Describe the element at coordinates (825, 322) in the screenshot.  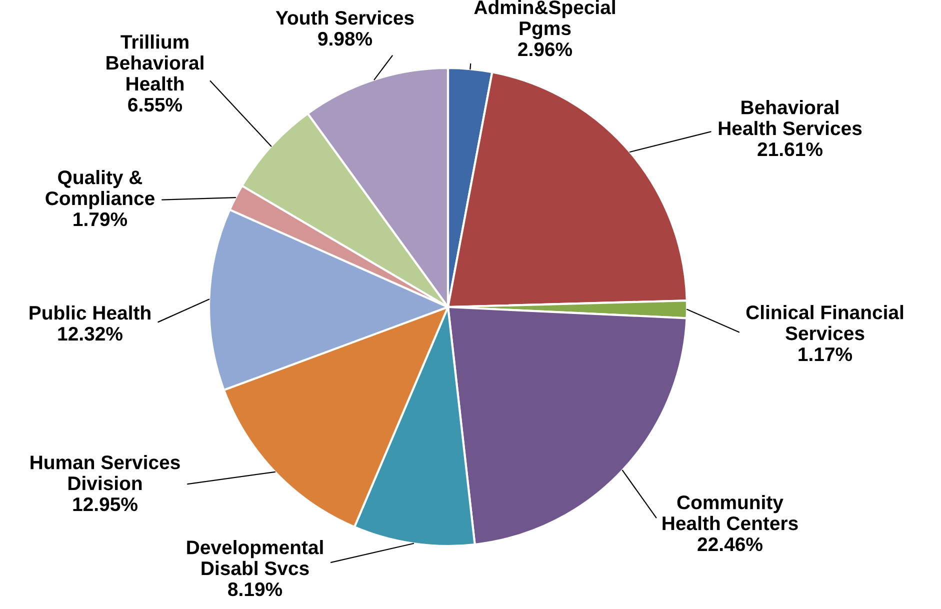
I see `slice-label: Clinical Financial Services` at that location.